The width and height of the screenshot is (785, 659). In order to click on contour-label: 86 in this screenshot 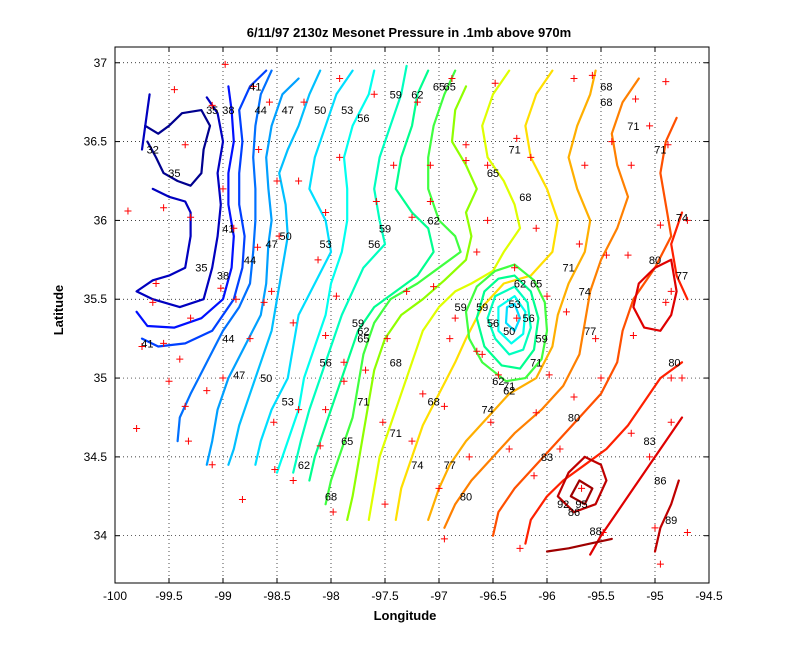, I will do `click(660, 482)`.